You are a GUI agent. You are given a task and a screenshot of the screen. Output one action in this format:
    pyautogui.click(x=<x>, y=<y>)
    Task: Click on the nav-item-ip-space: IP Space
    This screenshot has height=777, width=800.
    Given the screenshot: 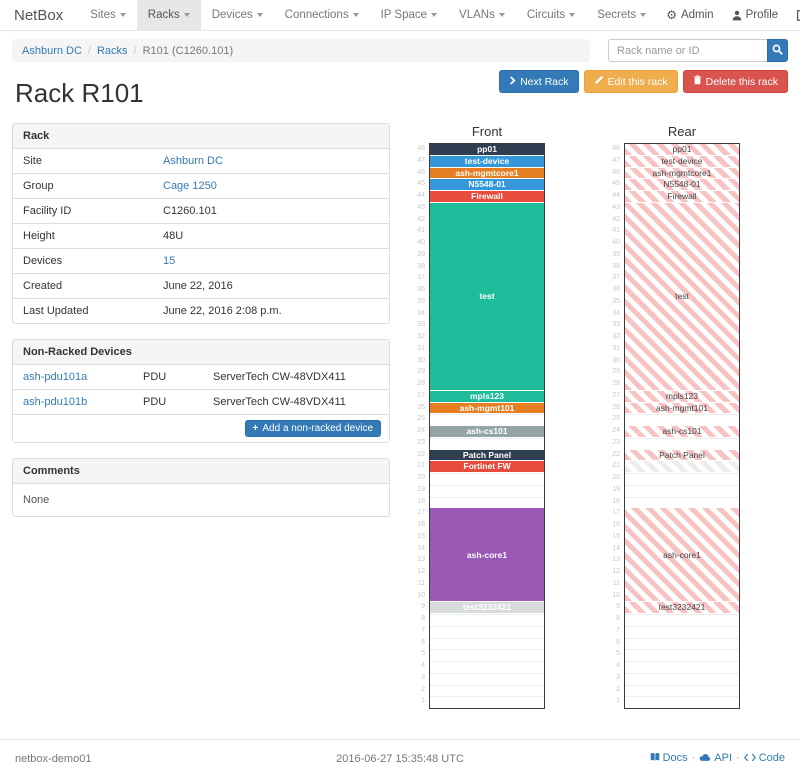 What is the action you would take?
    pyautogui.click(x=409, y=15)
    